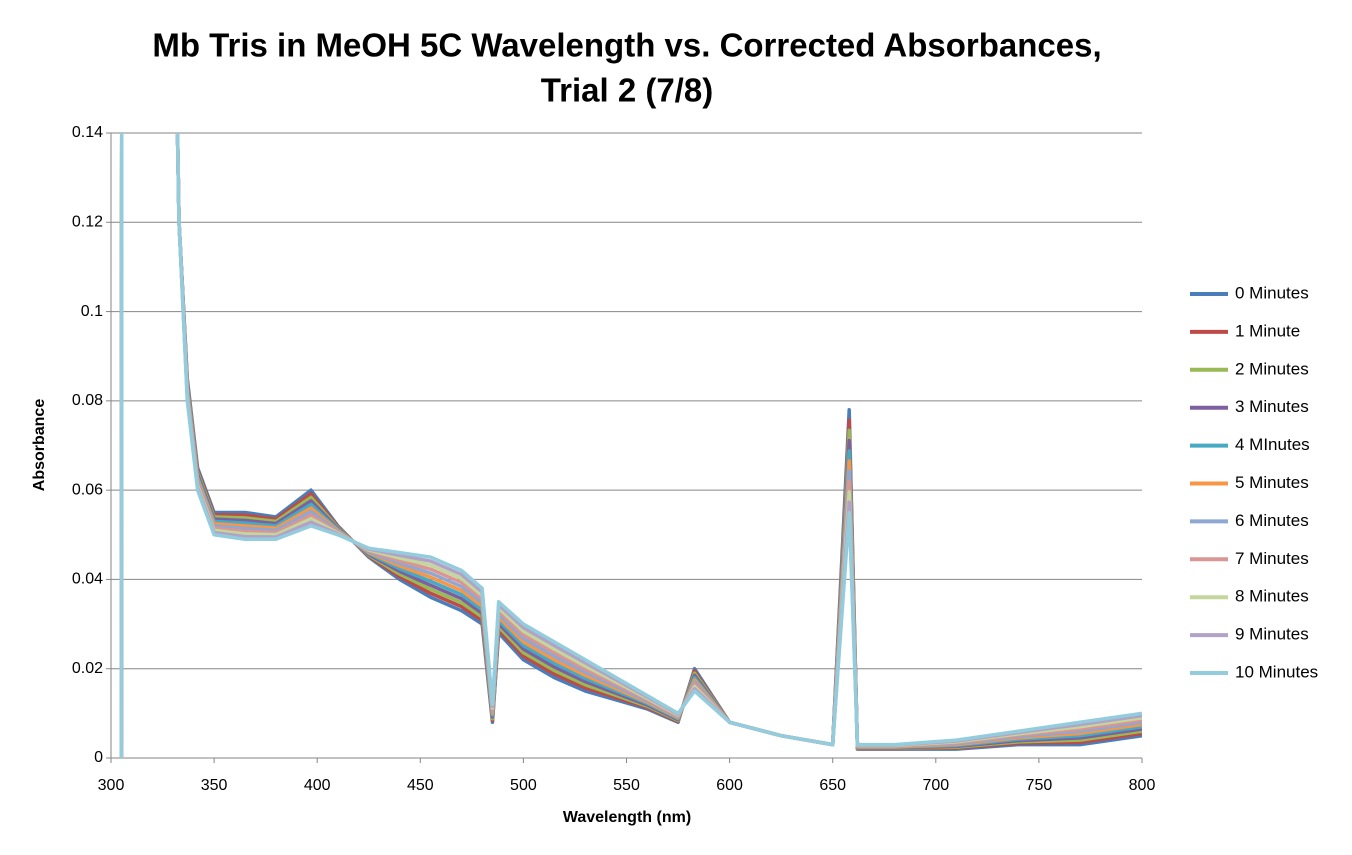  I want to click on x-tick-label: 400, so click(317, 785).